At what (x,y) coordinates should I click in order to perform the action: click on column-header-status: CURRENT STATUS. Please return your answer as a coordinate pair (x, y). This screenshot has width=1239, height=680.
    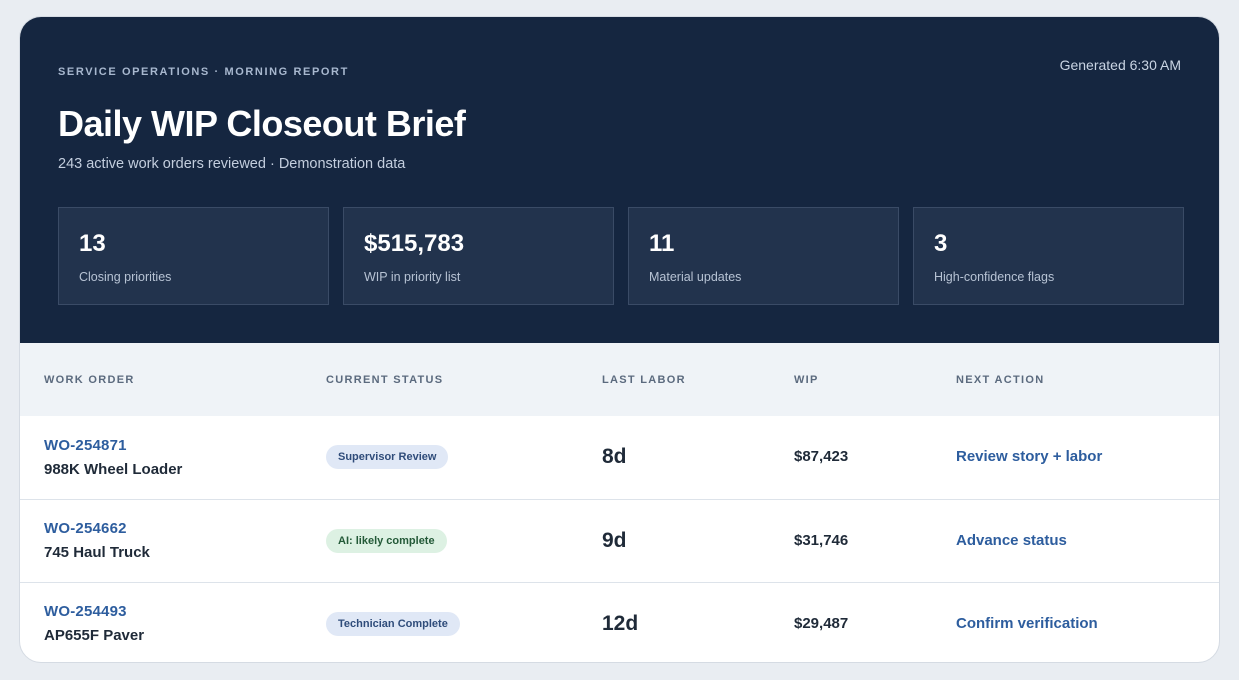
    Looking at the image, I should click on (385, 379).